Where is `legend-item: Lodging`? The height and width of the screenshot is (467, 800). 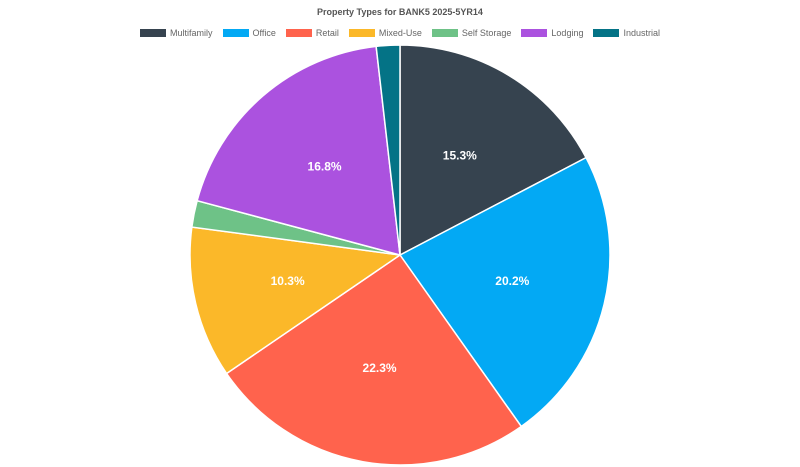
legend-item: Lodging is located at coordinates (552, 33).